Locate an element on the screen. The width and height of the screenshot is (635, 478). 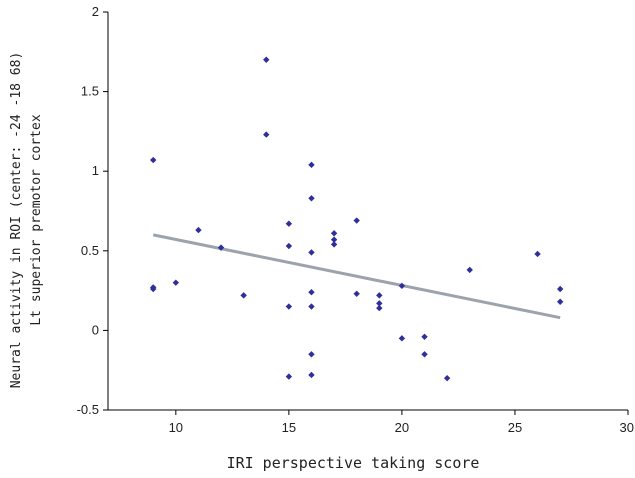
x-tick-label: 25 is located at coordinates (515, 427).